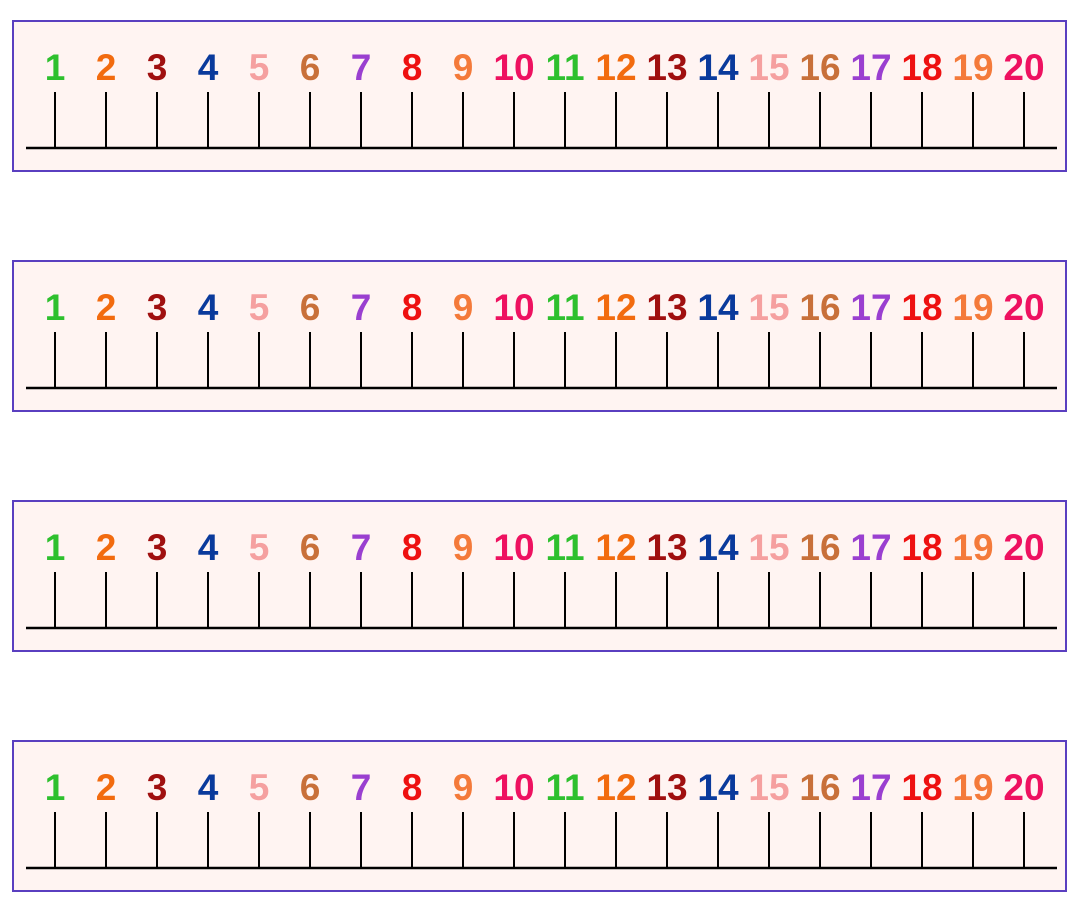 Image resolution: width=1080 pixels, height=916 pixels. I want to click on number-line-1: 1 2 3 4 5 6 7 8 9 10 11 12 13 14 15 16 17 18 19 20, so click(541, 98).